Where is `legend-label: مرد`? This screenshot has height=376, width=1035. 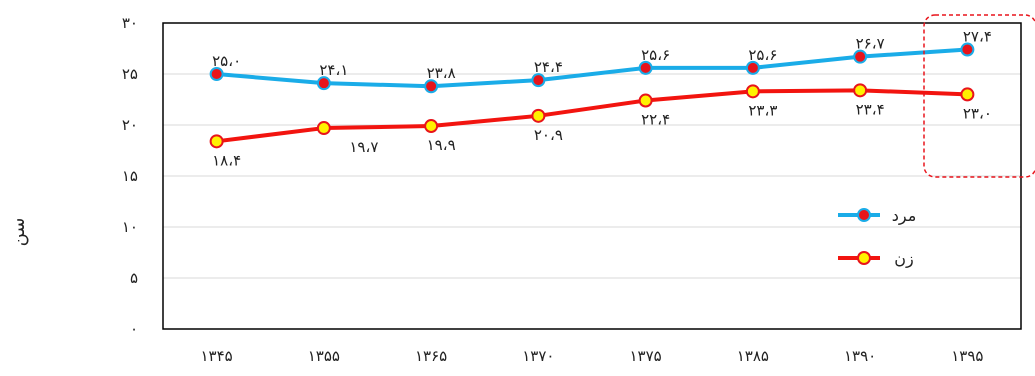
legend-label: مرد is located at coordinates (904, 216).